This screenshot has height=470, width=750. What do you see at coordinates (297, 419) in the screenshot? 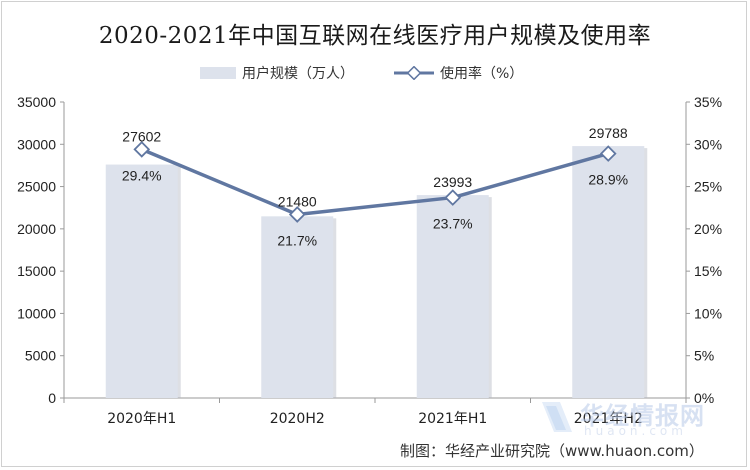
I see `x-tick-label: 2020H2` at bounding box center [297, 419].